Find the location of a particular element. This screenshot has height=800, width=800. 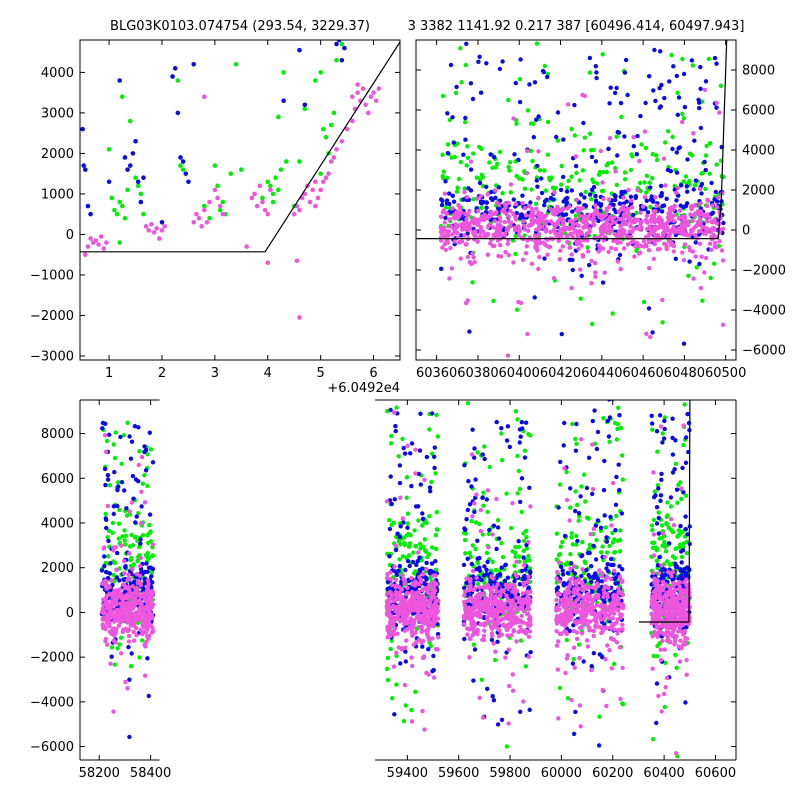

plot-area is located at coordinates (240, 180).